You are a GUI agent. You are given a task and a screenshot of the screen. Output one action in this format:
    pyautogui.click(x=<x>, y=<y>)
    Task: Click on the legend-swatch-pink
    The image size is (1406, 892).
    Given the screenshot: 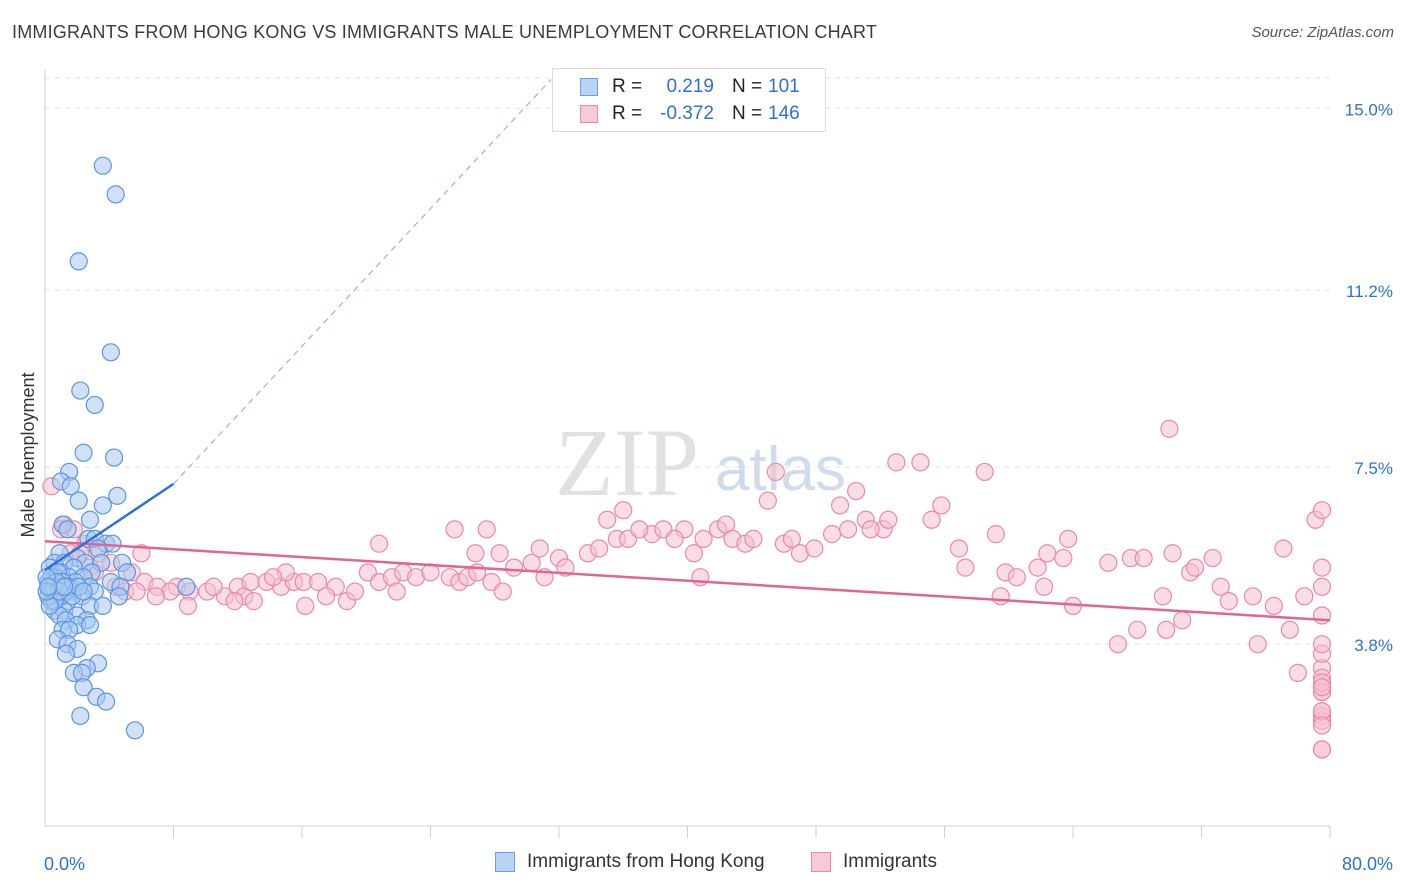 What is the action you would take?
    pyautogui.click(x=589, y=114)
    